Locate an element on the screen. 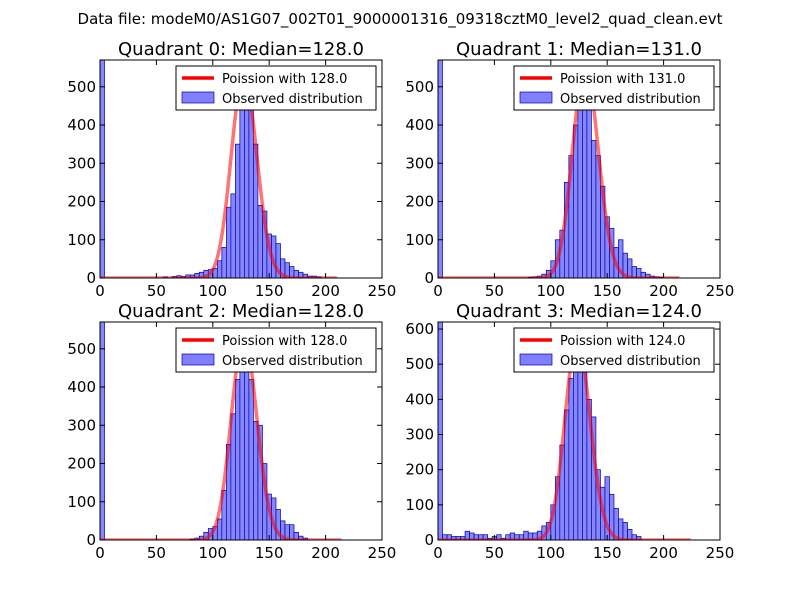 This screenshot has height=600, width=800. q3-y-tick-label: 0 is located at coordinates (429, 540).